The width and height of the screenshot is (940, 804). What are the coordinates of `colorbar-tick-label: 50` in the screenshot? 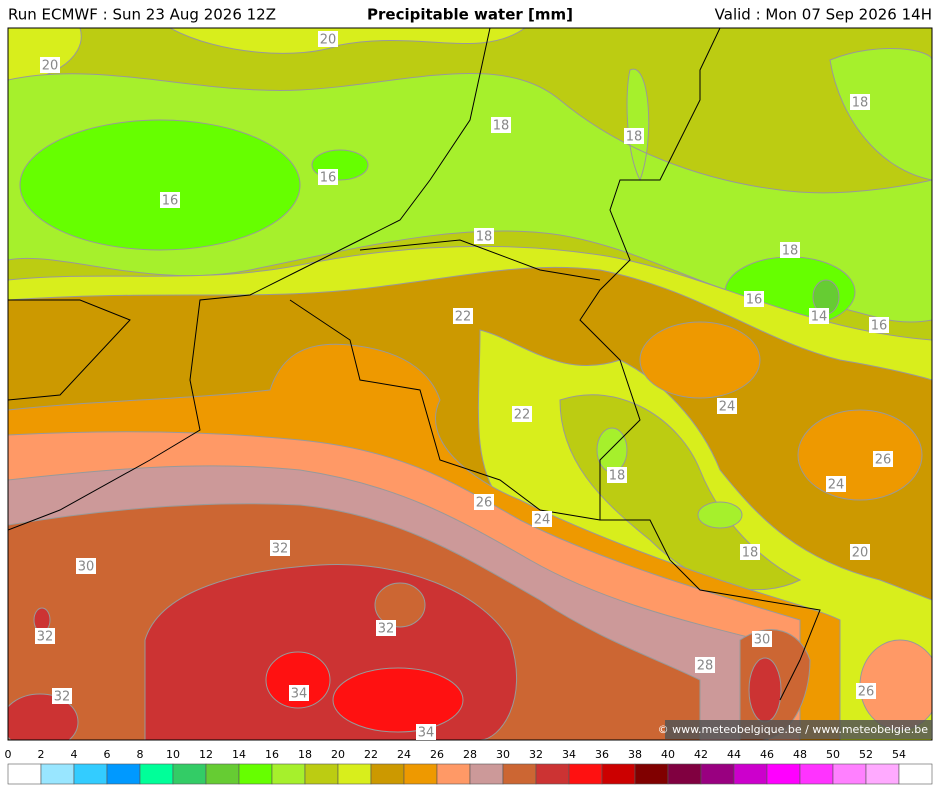 It's located at (833, 754).